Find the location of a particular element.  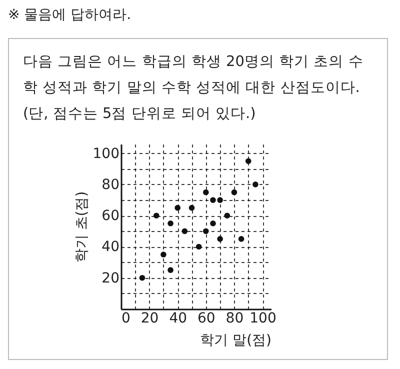

x-tick-label: 60 is located at coordinates (206, 318).